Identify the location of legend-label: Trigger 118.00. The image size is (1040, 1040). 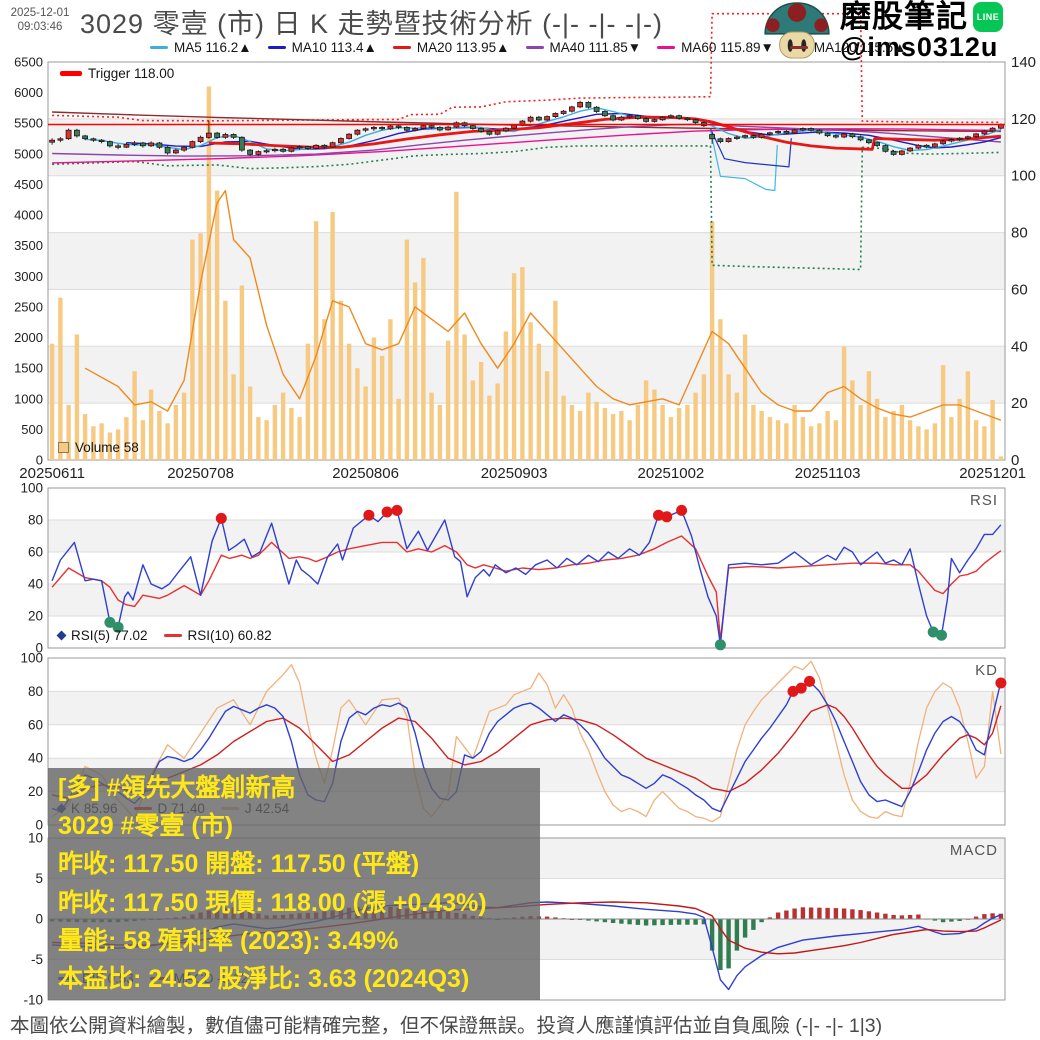
(131, 73).